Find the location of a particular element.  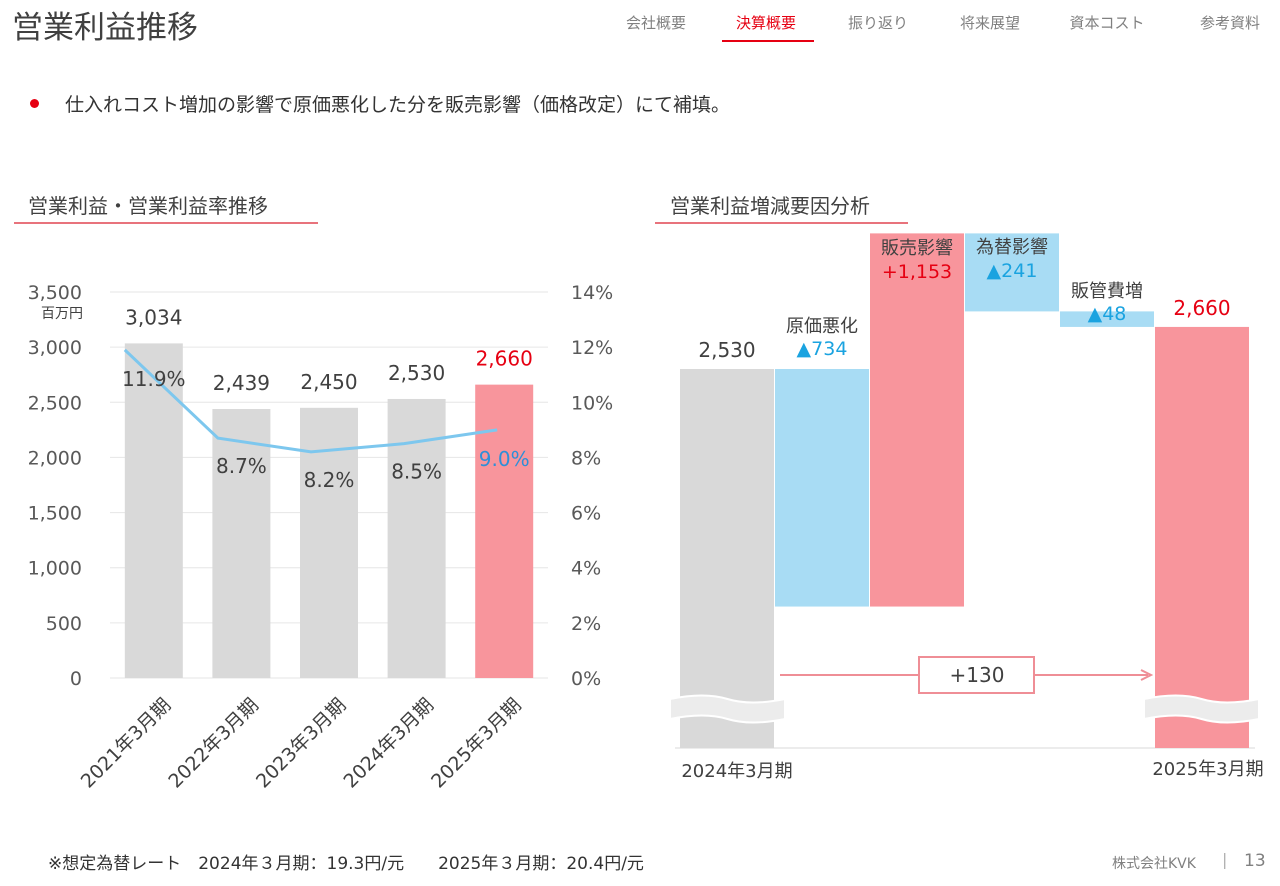

tab-cost-of-capital: 資本コスト is located at coordinates (1107, 23).